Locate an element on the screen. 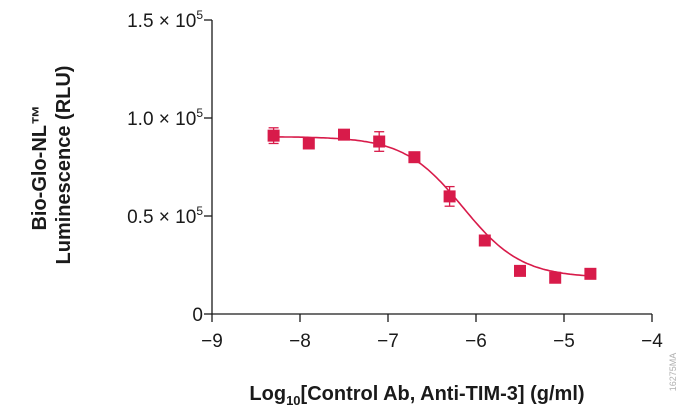 The width and height of the screenshot is (680, 412). y-tick-label-mantissa: 1.5 × 10 is located at coordinates (161, 21).